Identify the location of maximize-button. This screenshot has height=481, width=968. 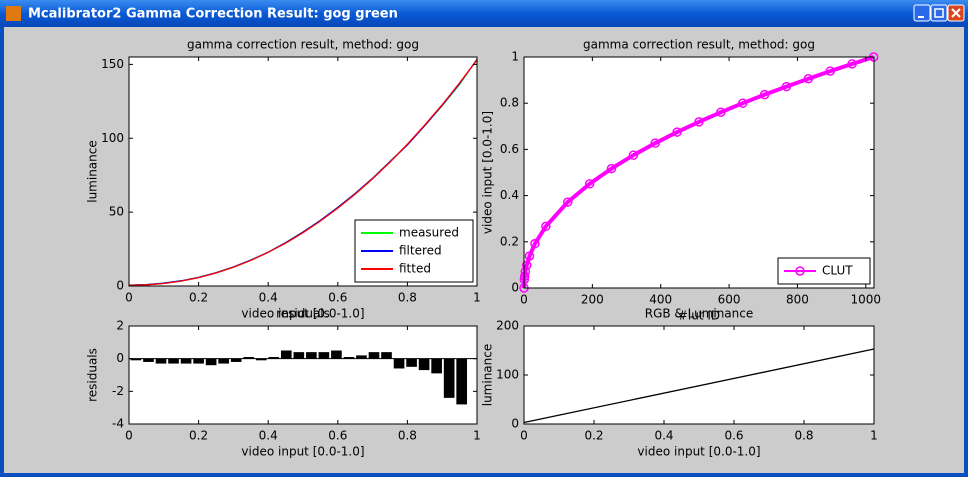
(939, 13).